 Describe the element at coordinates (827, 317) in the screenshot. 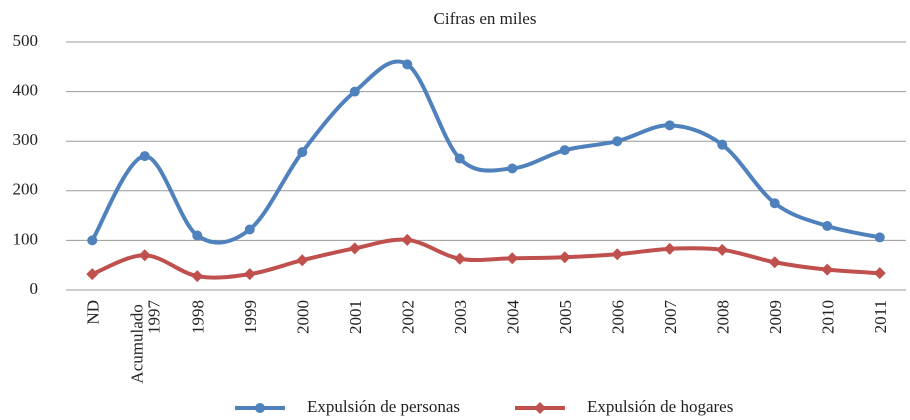

I see `x-tick-label: 2010` at that location.